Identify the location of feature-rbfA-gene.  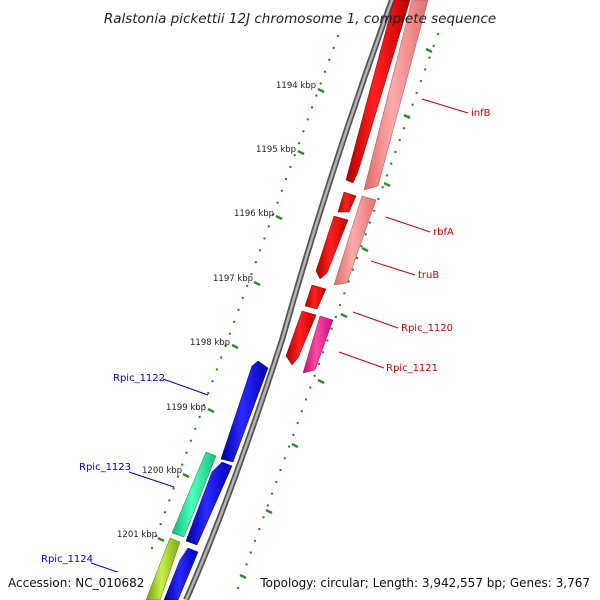
(355, 240).